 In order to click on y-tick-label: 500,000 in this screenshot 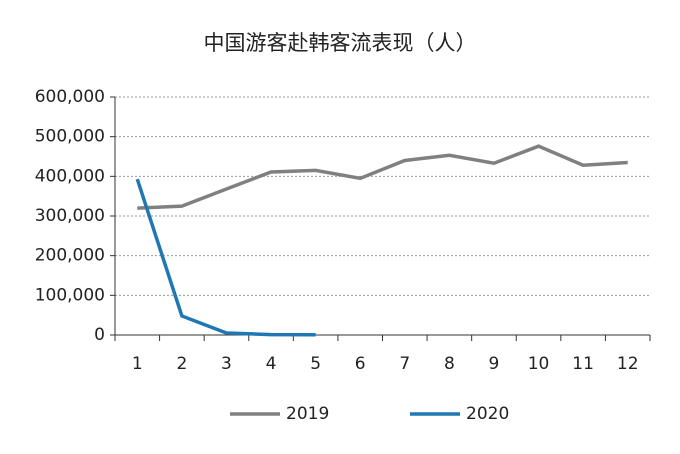, I will do `click(70, 137)`.